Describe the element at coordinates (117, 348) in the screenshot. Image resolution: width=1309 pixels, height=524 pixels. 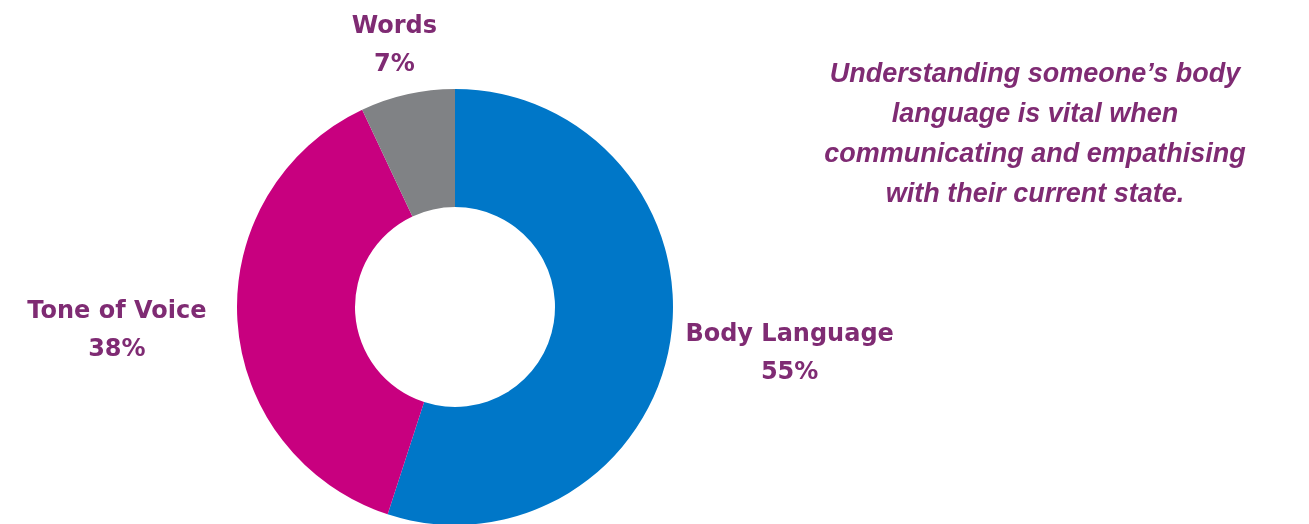
I see `data-label: 38%` at that location.